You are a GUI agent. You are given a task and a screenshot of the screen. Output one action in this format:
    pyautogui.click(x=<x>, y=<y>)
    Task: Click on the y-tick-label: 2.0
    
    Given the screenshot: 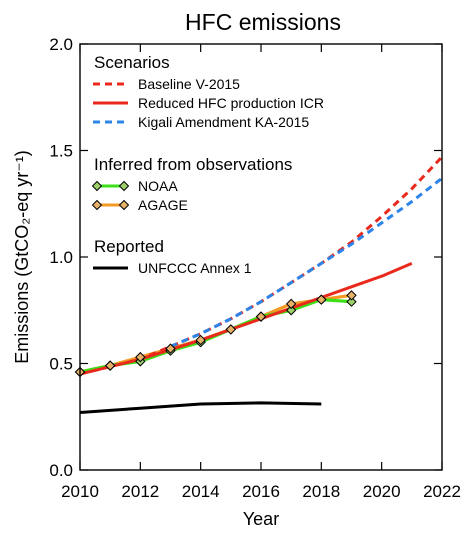 What is the action you would take?
    pyautogui.click(x=61, y=44)
    